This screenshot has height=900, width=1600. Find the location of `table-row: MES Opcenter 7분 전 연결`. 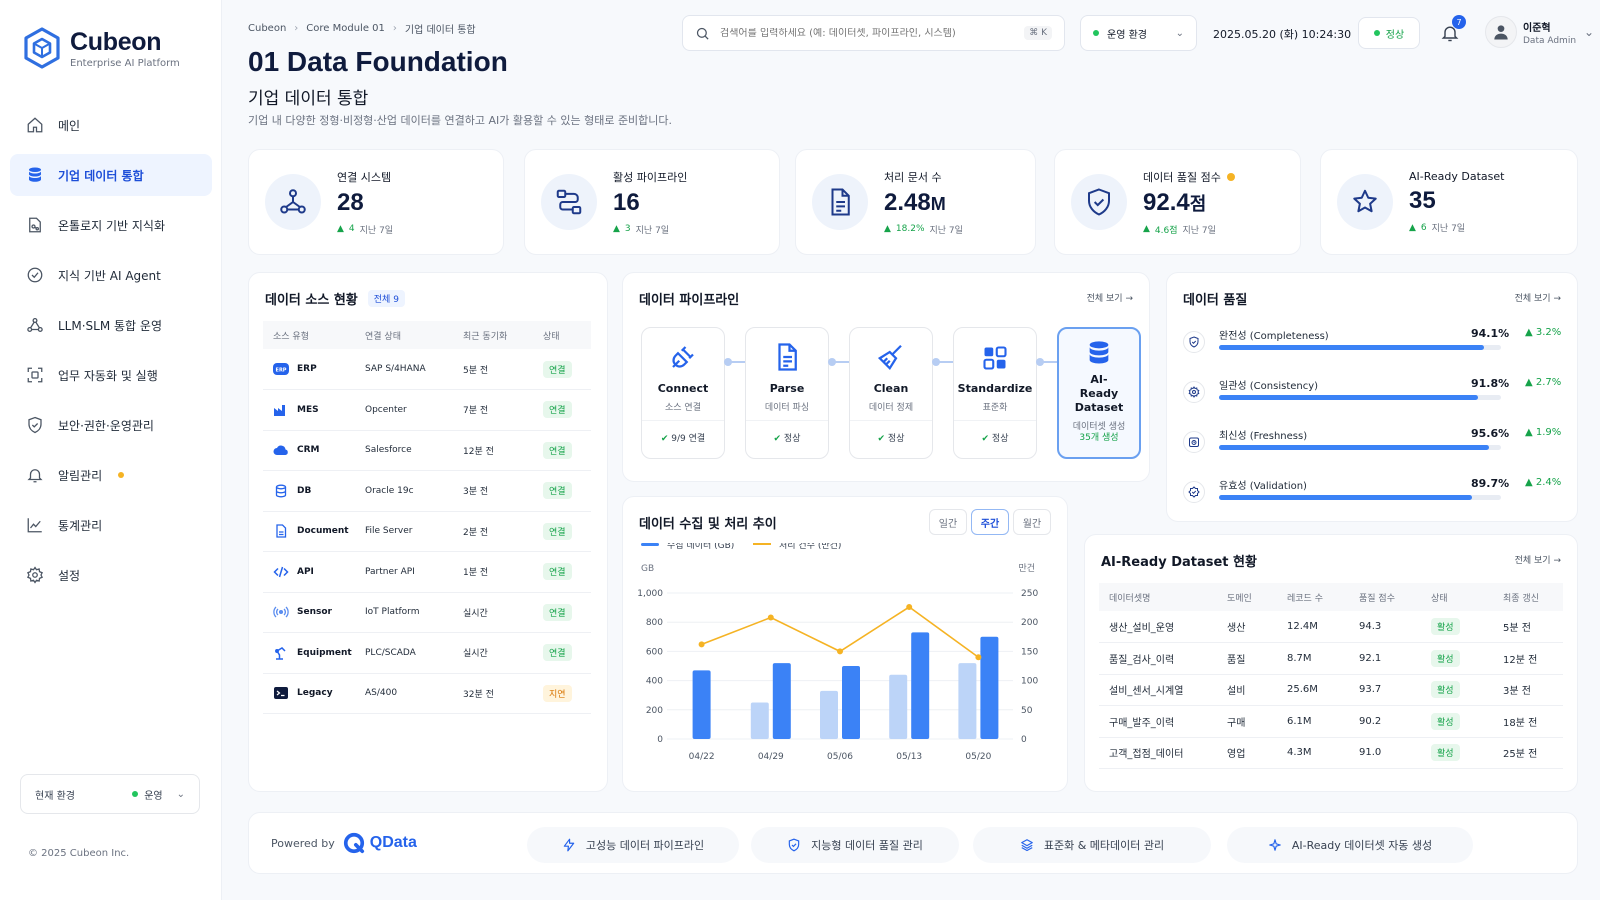

table-row: MES Opcenter 7분 전 연결 is located at coordinates (427, 410).